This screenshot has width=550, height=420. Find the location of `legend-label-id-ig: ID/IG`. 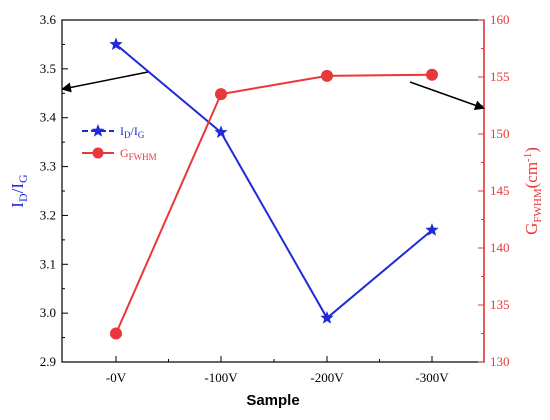

legend-label-id-ig: ID/IG is located at coordinates (132, 132).